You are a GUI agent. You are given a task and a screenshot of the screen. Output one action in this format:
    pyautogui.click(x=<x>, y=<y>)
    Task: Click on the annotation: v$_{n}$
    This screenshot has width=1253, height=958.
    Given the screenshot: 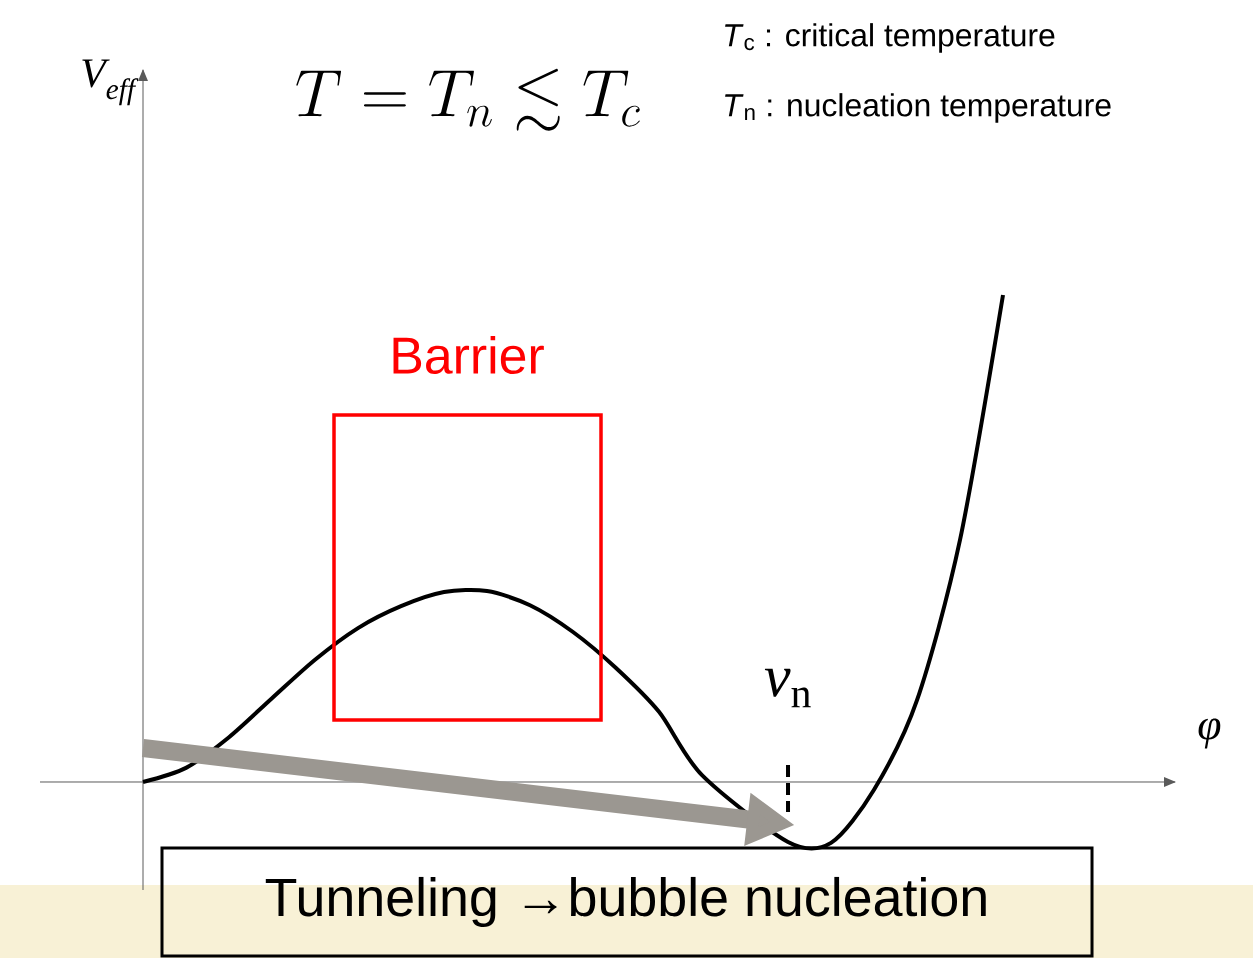 What is the action you would take?
    pyautogui.click(x=787, y=688)
    